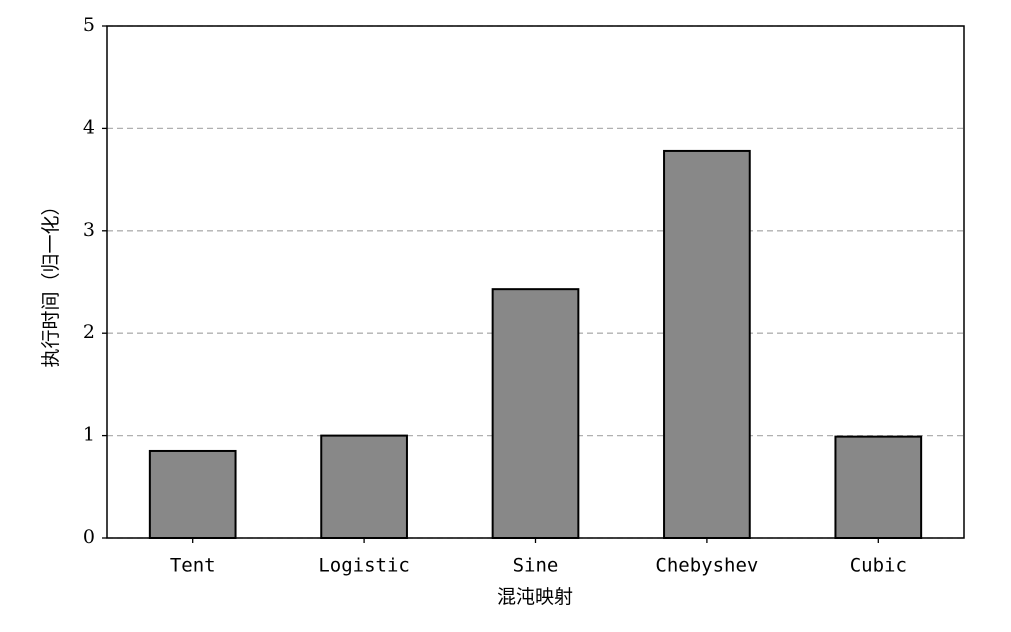 This screenshot has height=632, width=1011. Describe the element at coordinates (535, 597) in the screenshot. I see `x-axis-label: 混沌映射` at that location.